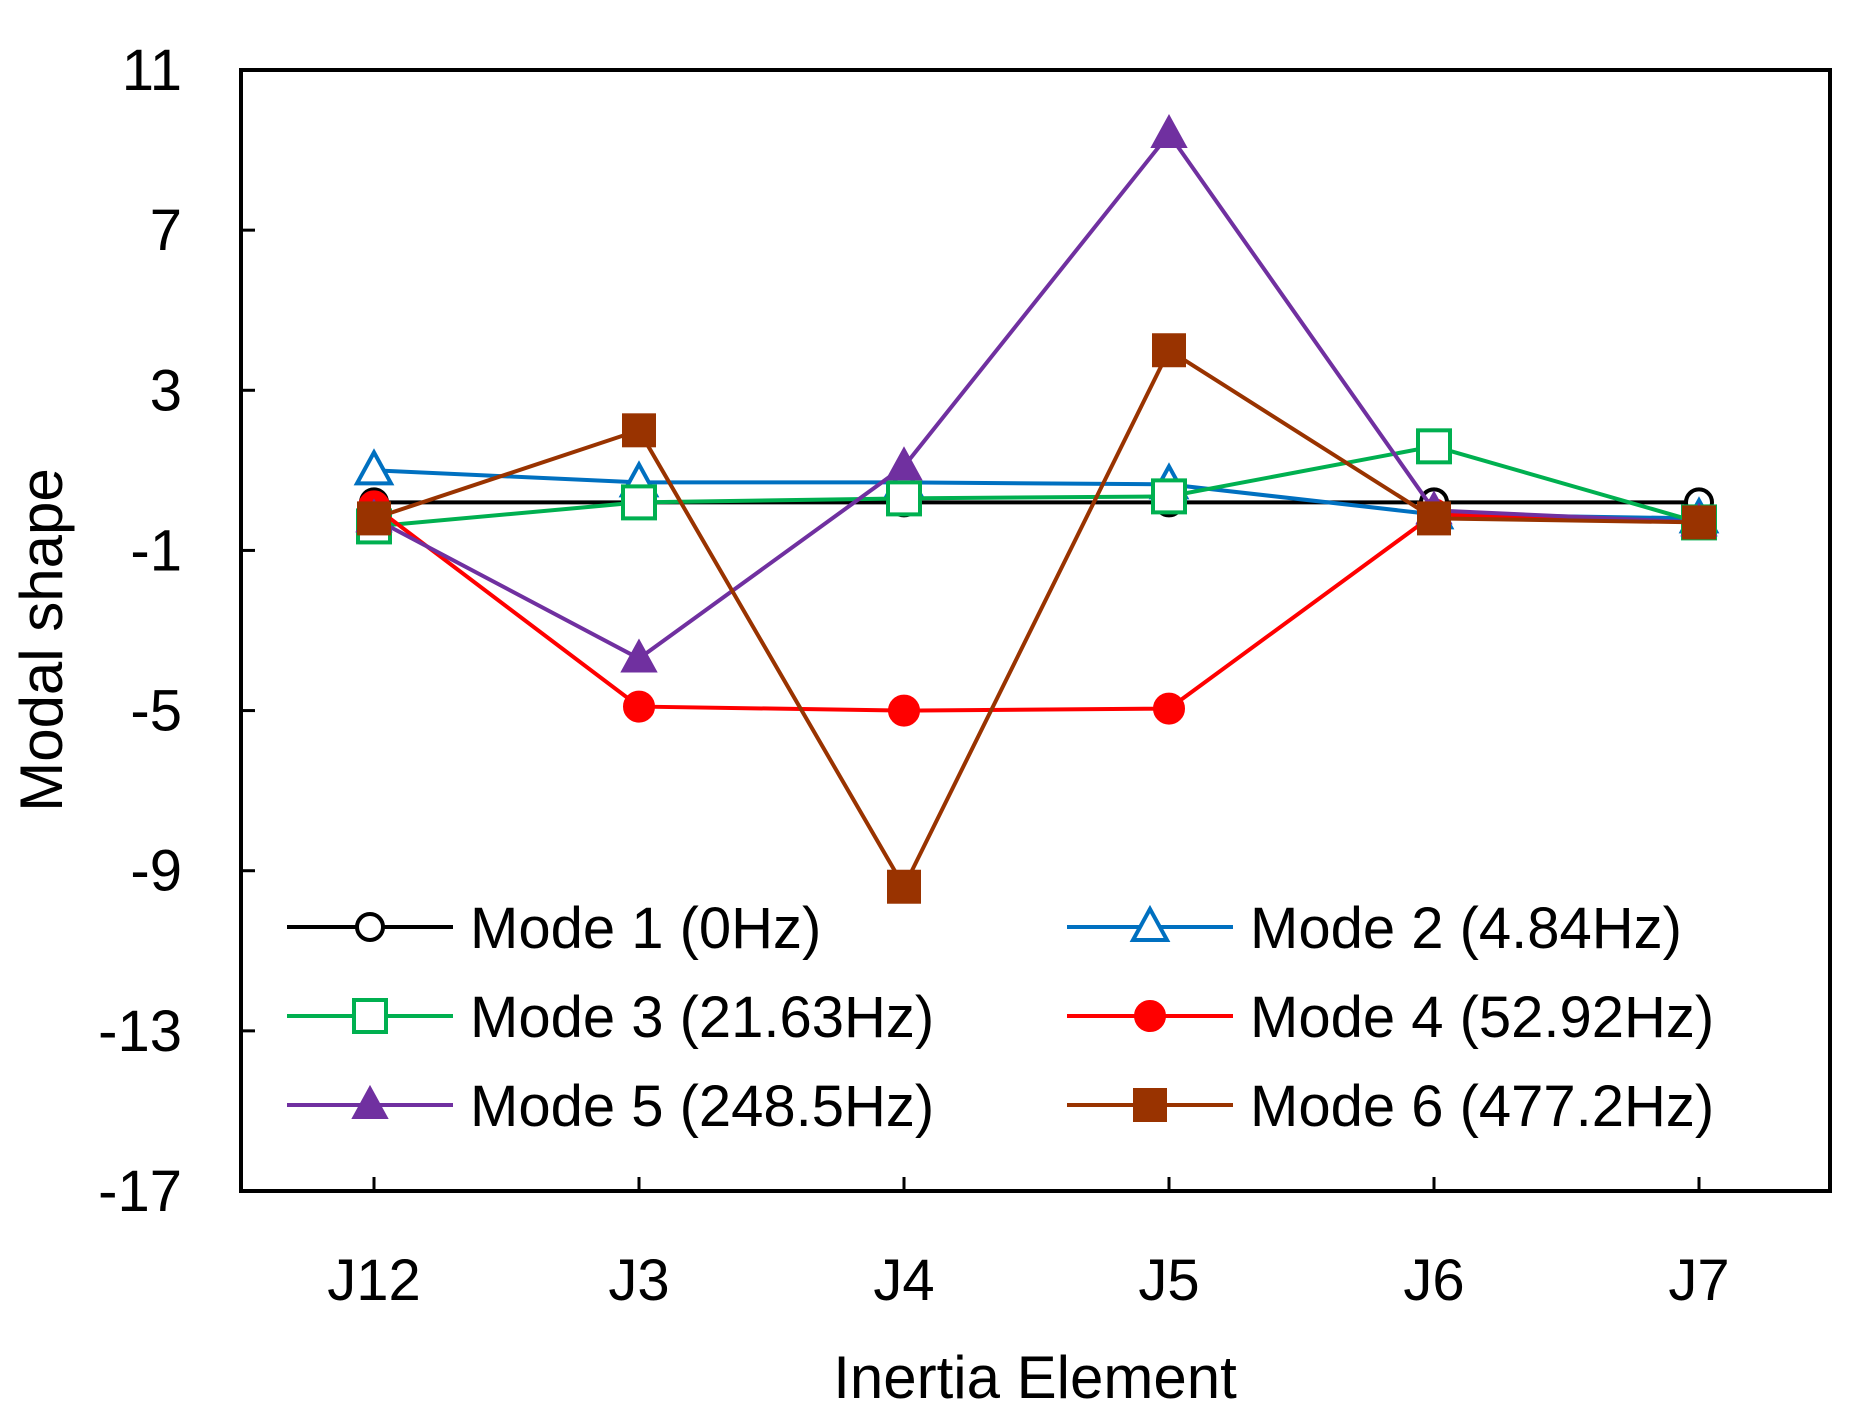 Image resolution: width=1859 pixels, height=1419 pixels. What do you see at coordinates (156, 550) in the screenshot?
I see `y-tick-label: -1` at bounding box center [156, 550].